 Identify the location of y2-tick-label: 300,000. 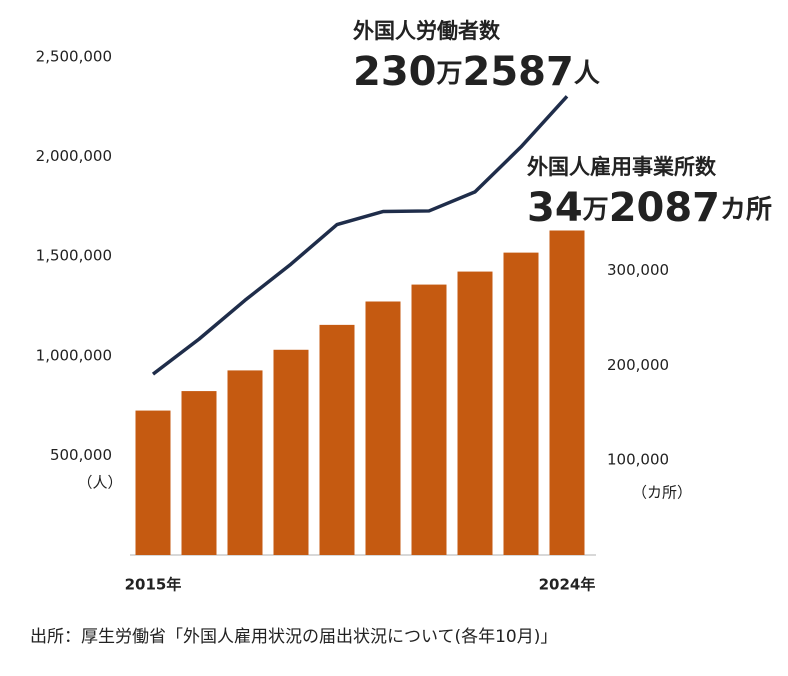
(638, 270).